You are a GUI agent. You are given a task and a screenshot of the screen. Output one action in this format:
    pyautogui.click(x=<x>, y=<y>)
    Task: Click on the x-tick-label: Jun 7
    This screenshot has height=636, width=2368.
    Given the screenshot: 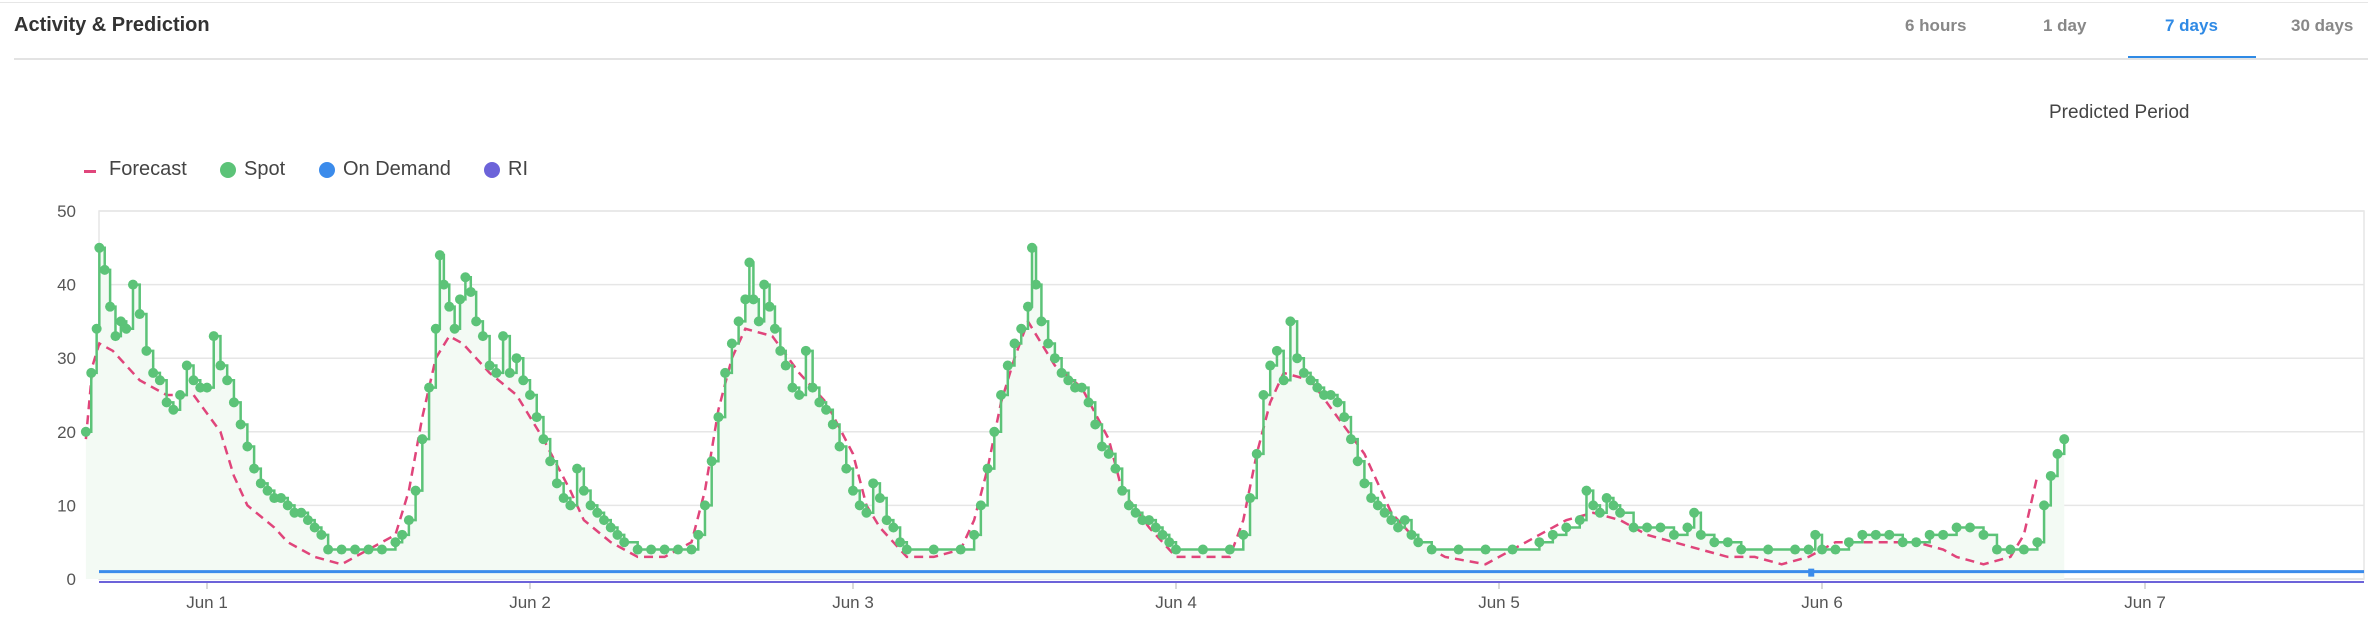 What is the action you would take?
    pyautogui.click(x=2145, y=602)
    